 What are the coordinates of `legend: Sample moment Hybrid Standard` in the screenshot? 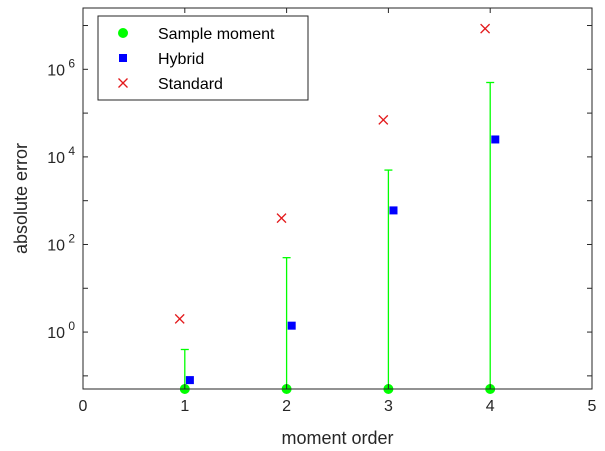 It's located at (203, 58).